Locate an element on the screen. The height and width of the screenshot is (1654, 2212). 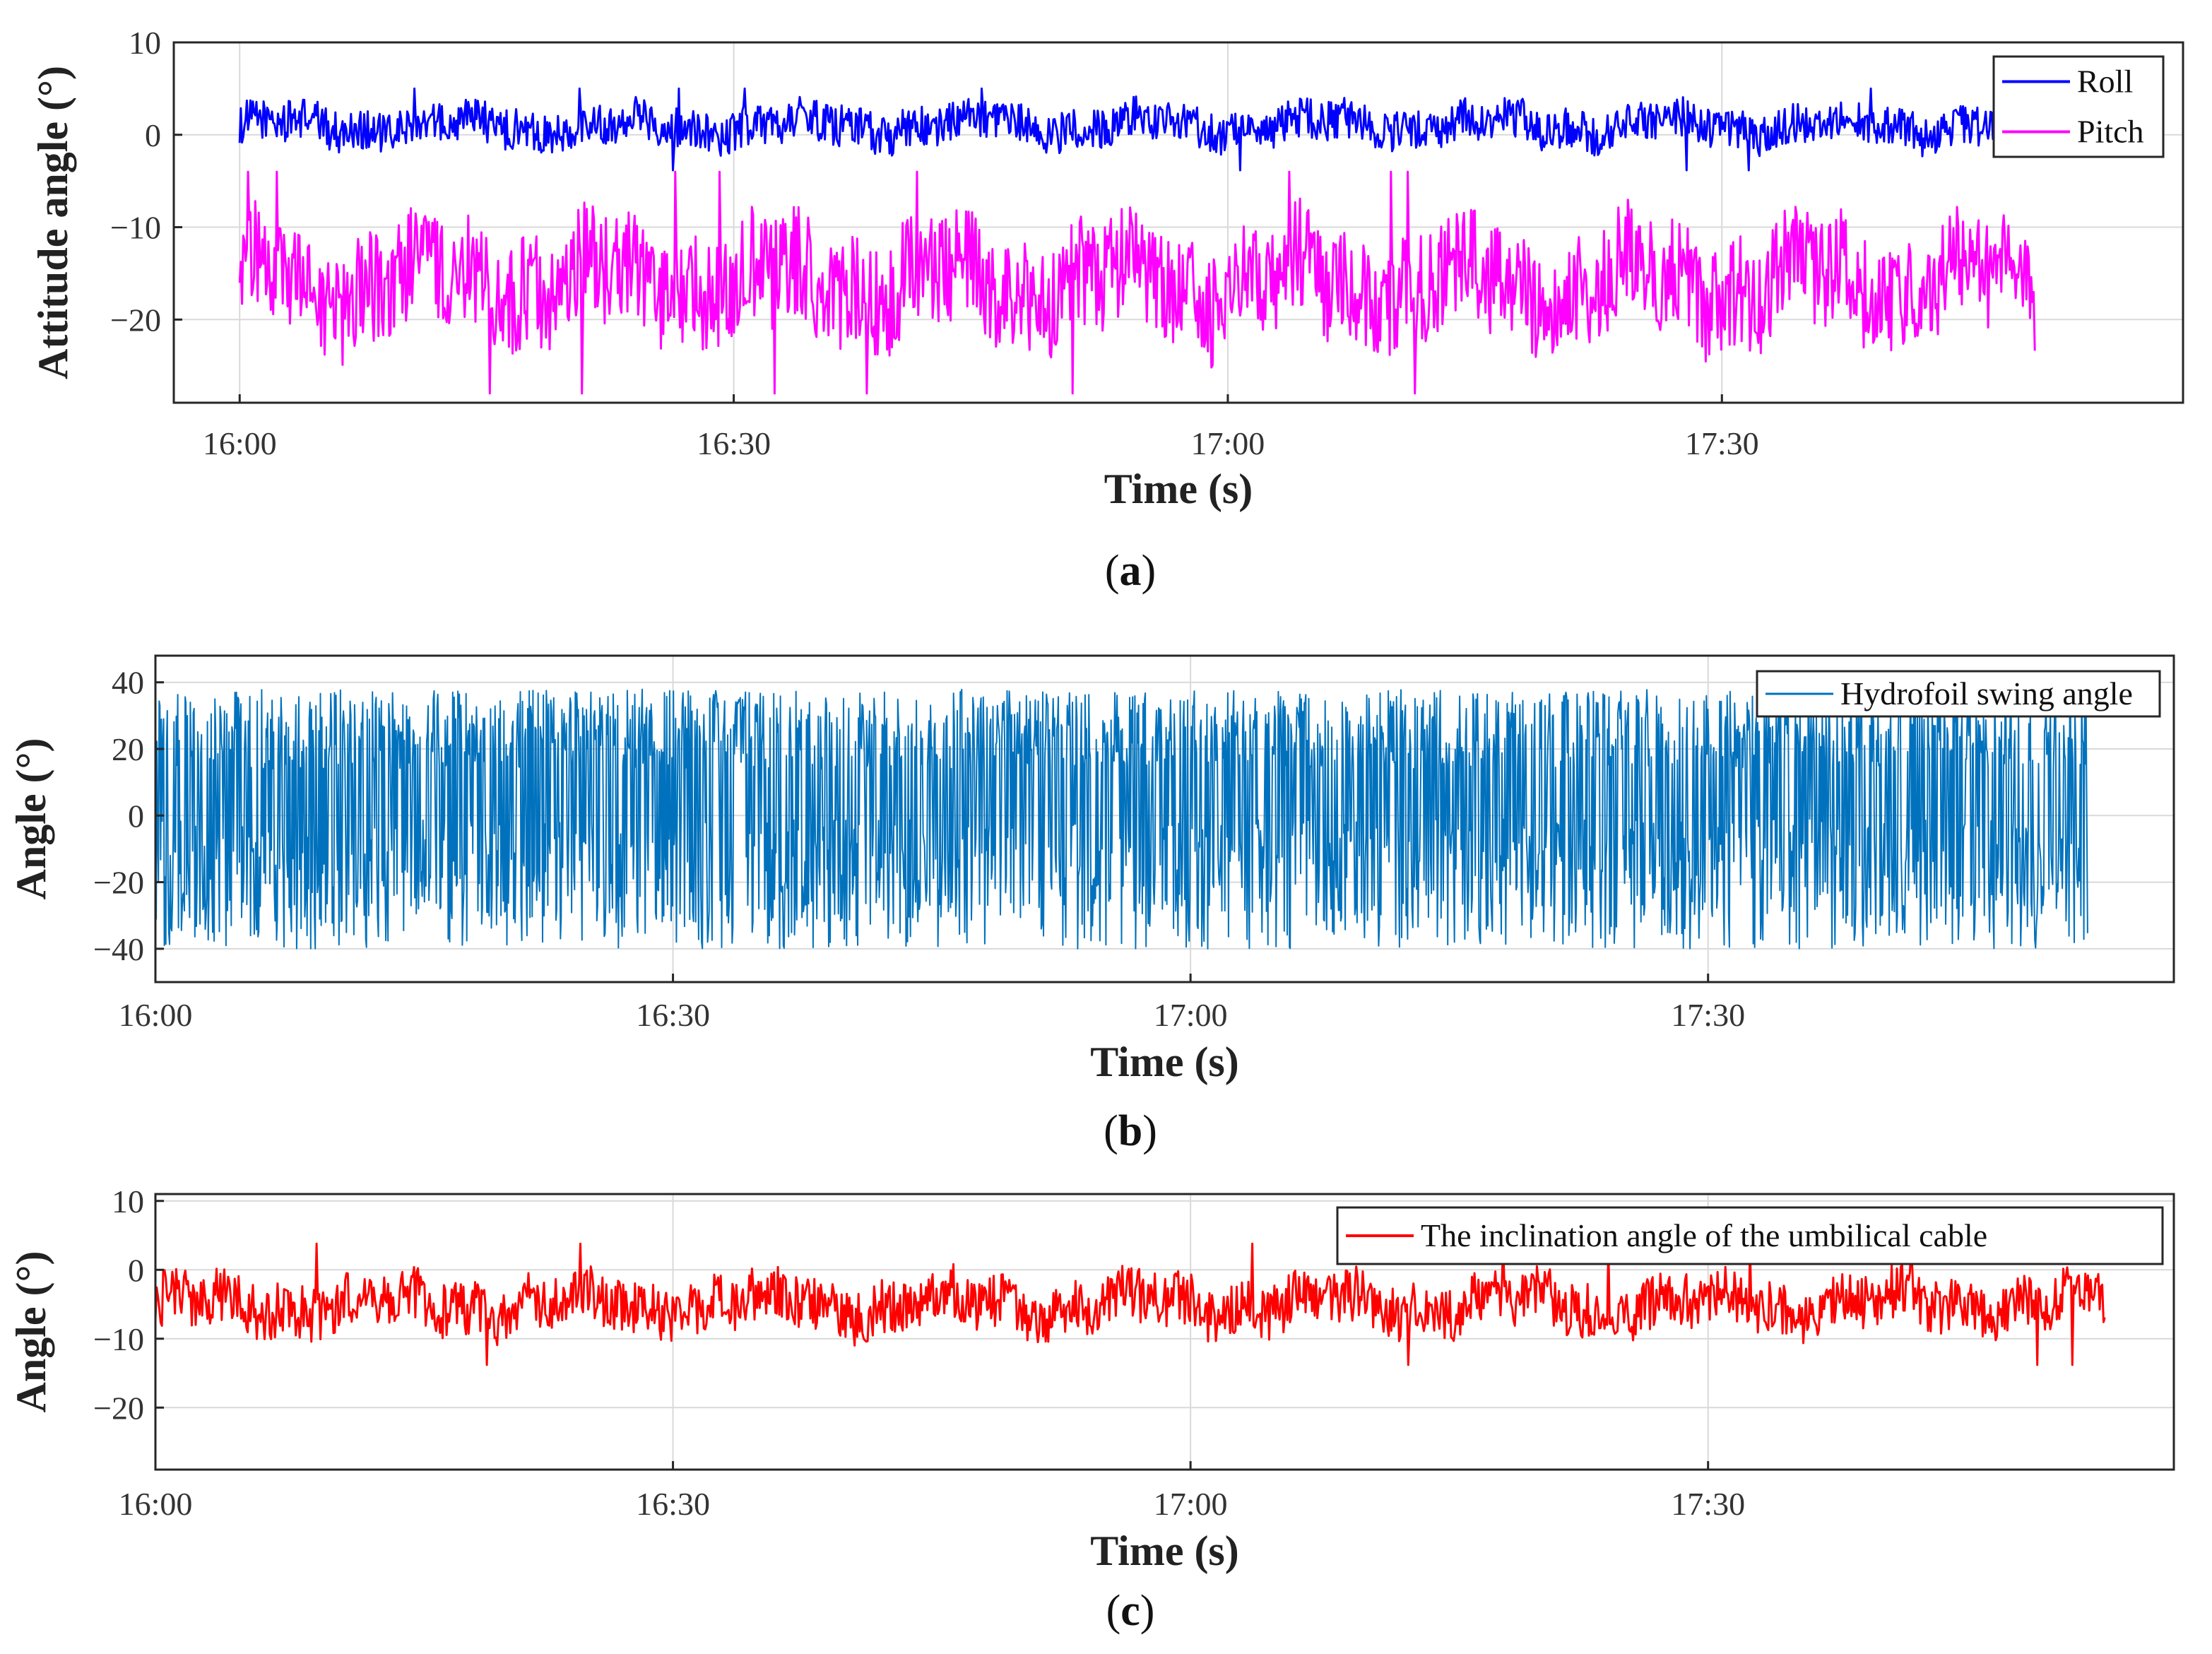
panel-b-series-line-hydrofoil-swing-angle is located at coordinates (1121, 819).